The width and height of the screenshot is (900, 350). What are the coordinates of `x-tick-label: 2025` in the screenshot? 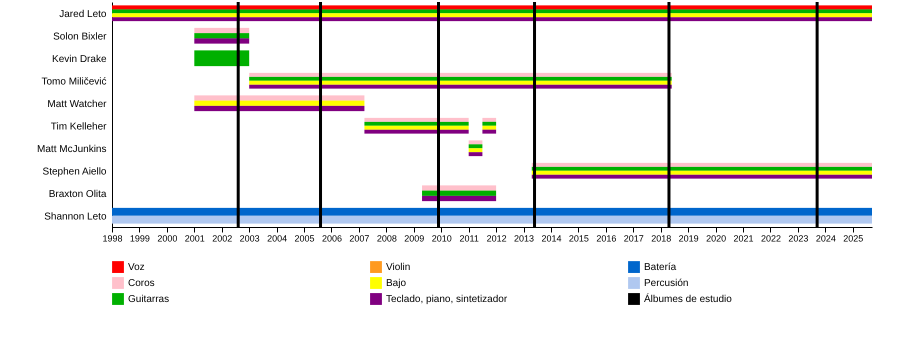 It's located at (853, 239).